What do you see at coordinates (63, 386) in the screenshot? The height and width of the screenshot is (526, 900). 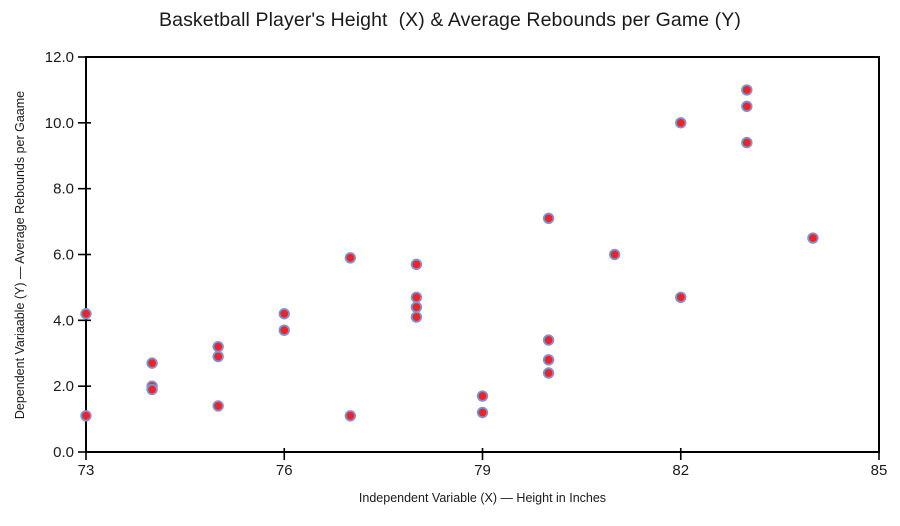 I see `y-tick-label: 2.0` at bounding box center [63, 386].